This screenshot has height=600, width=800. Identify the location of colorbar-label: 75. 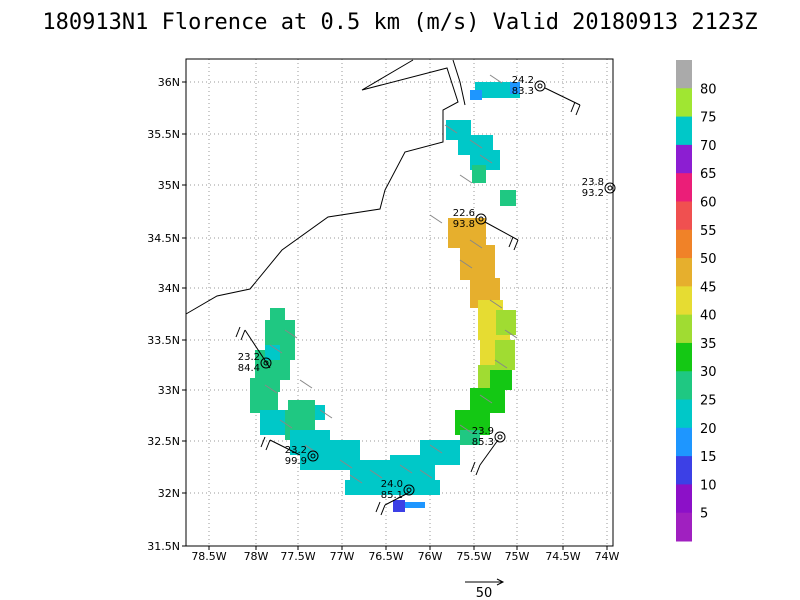
(708, 118).